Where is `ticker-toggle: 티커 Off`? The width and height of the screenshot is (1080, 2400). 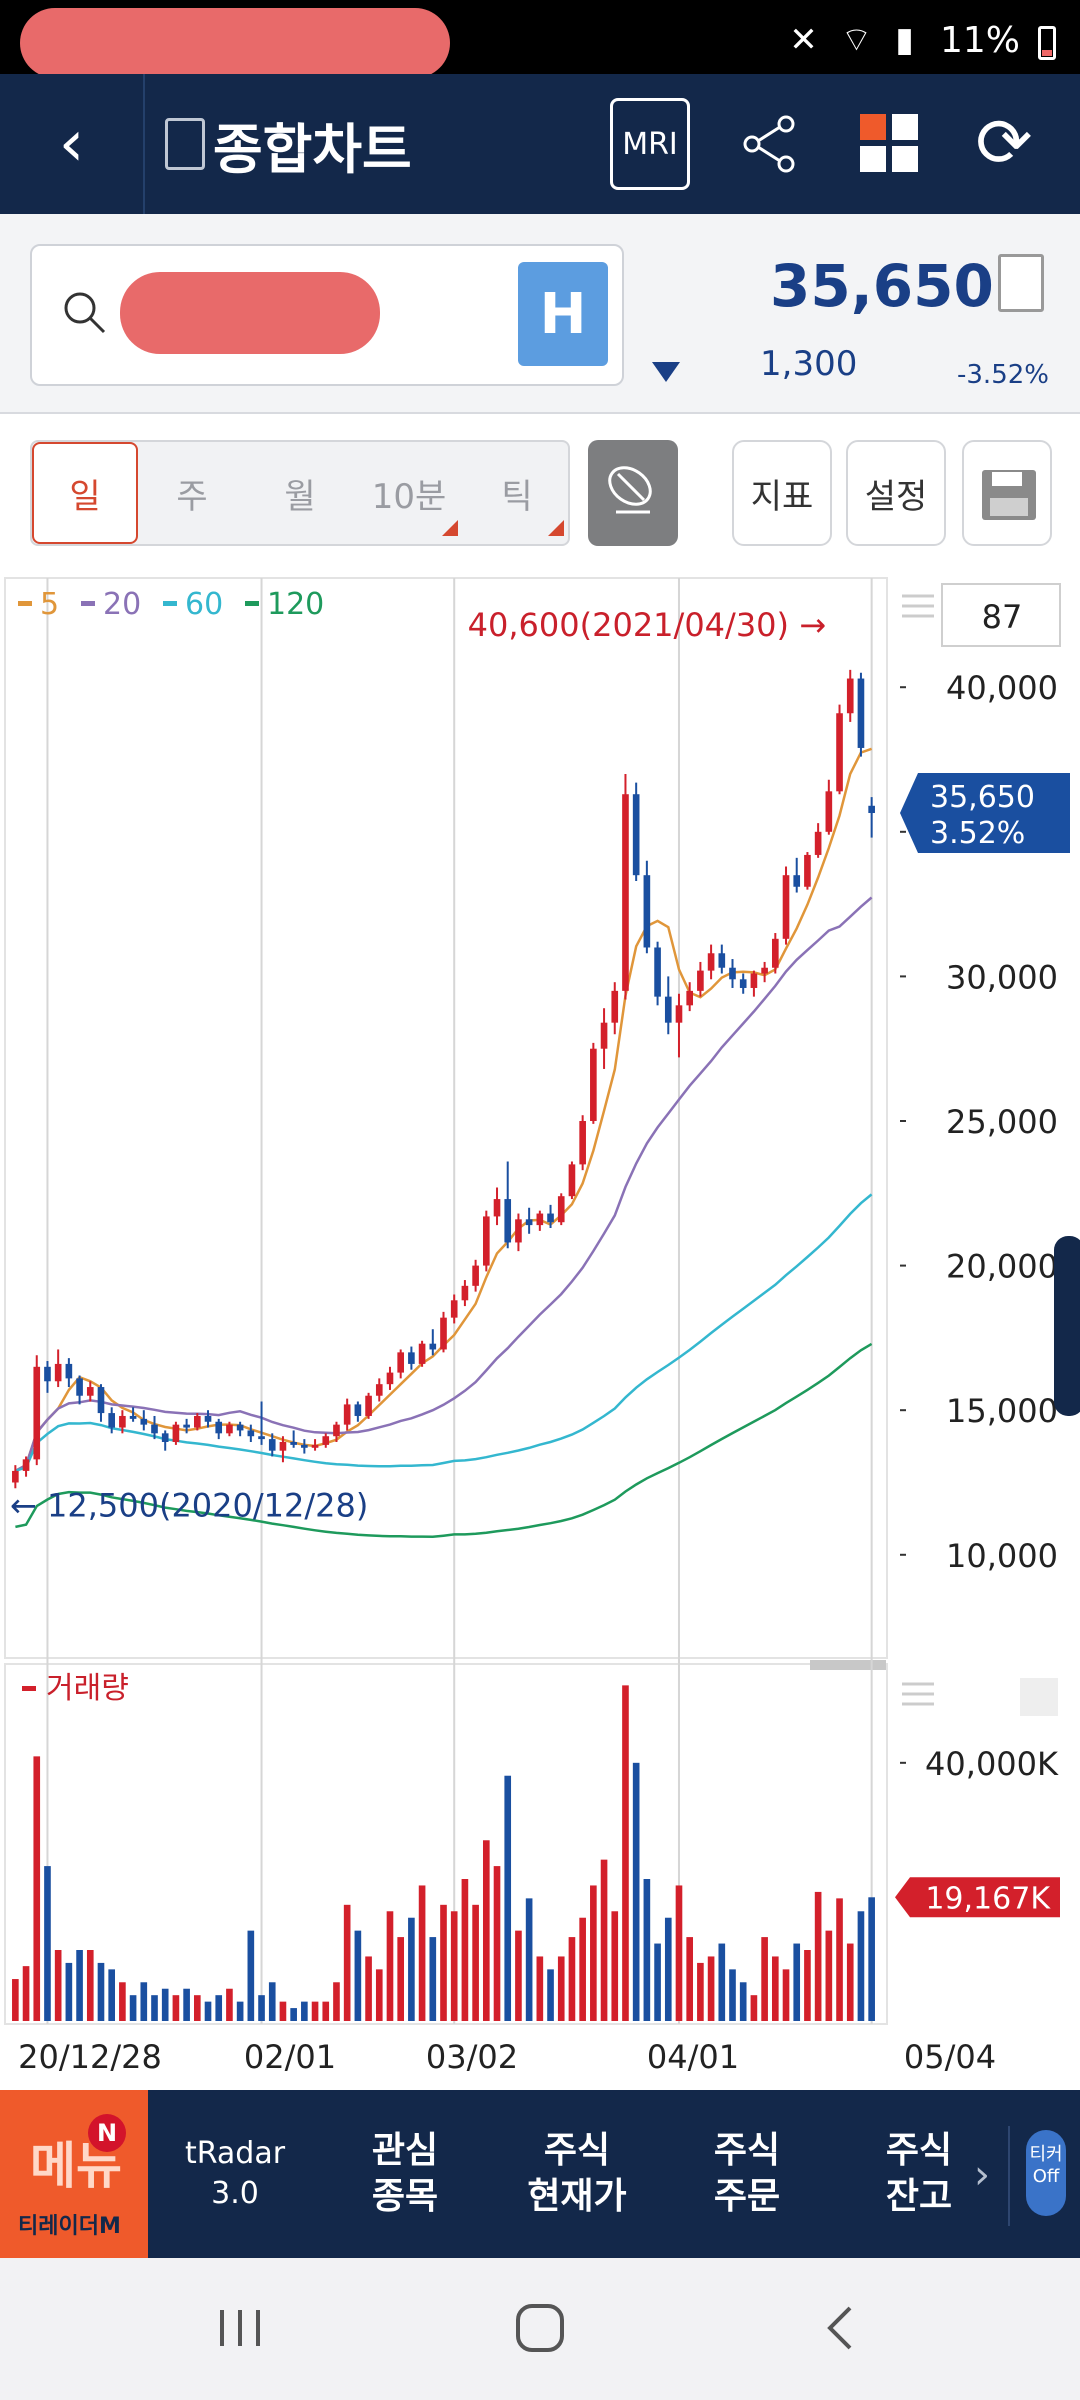 ticker-toggle: 티커 Off is located at coordinates (1040, 2176).